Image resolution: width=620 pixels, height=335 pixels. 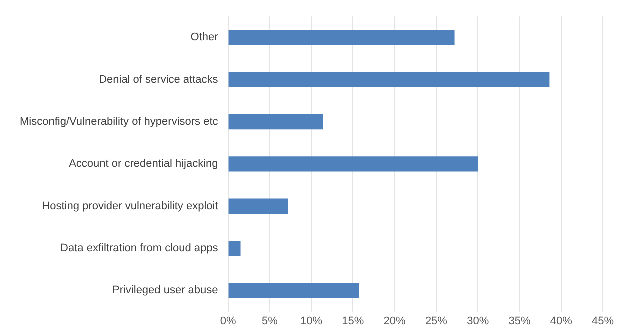 I want to click on x-tick-label: 35%, so click(x=519, y=321).